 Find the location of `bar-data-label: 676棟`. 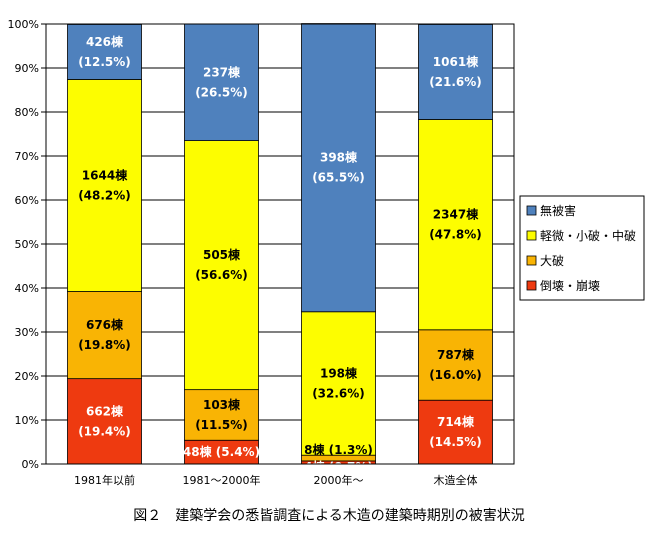

bar-data-label: 676棟 is located at coordinates (105, 324).